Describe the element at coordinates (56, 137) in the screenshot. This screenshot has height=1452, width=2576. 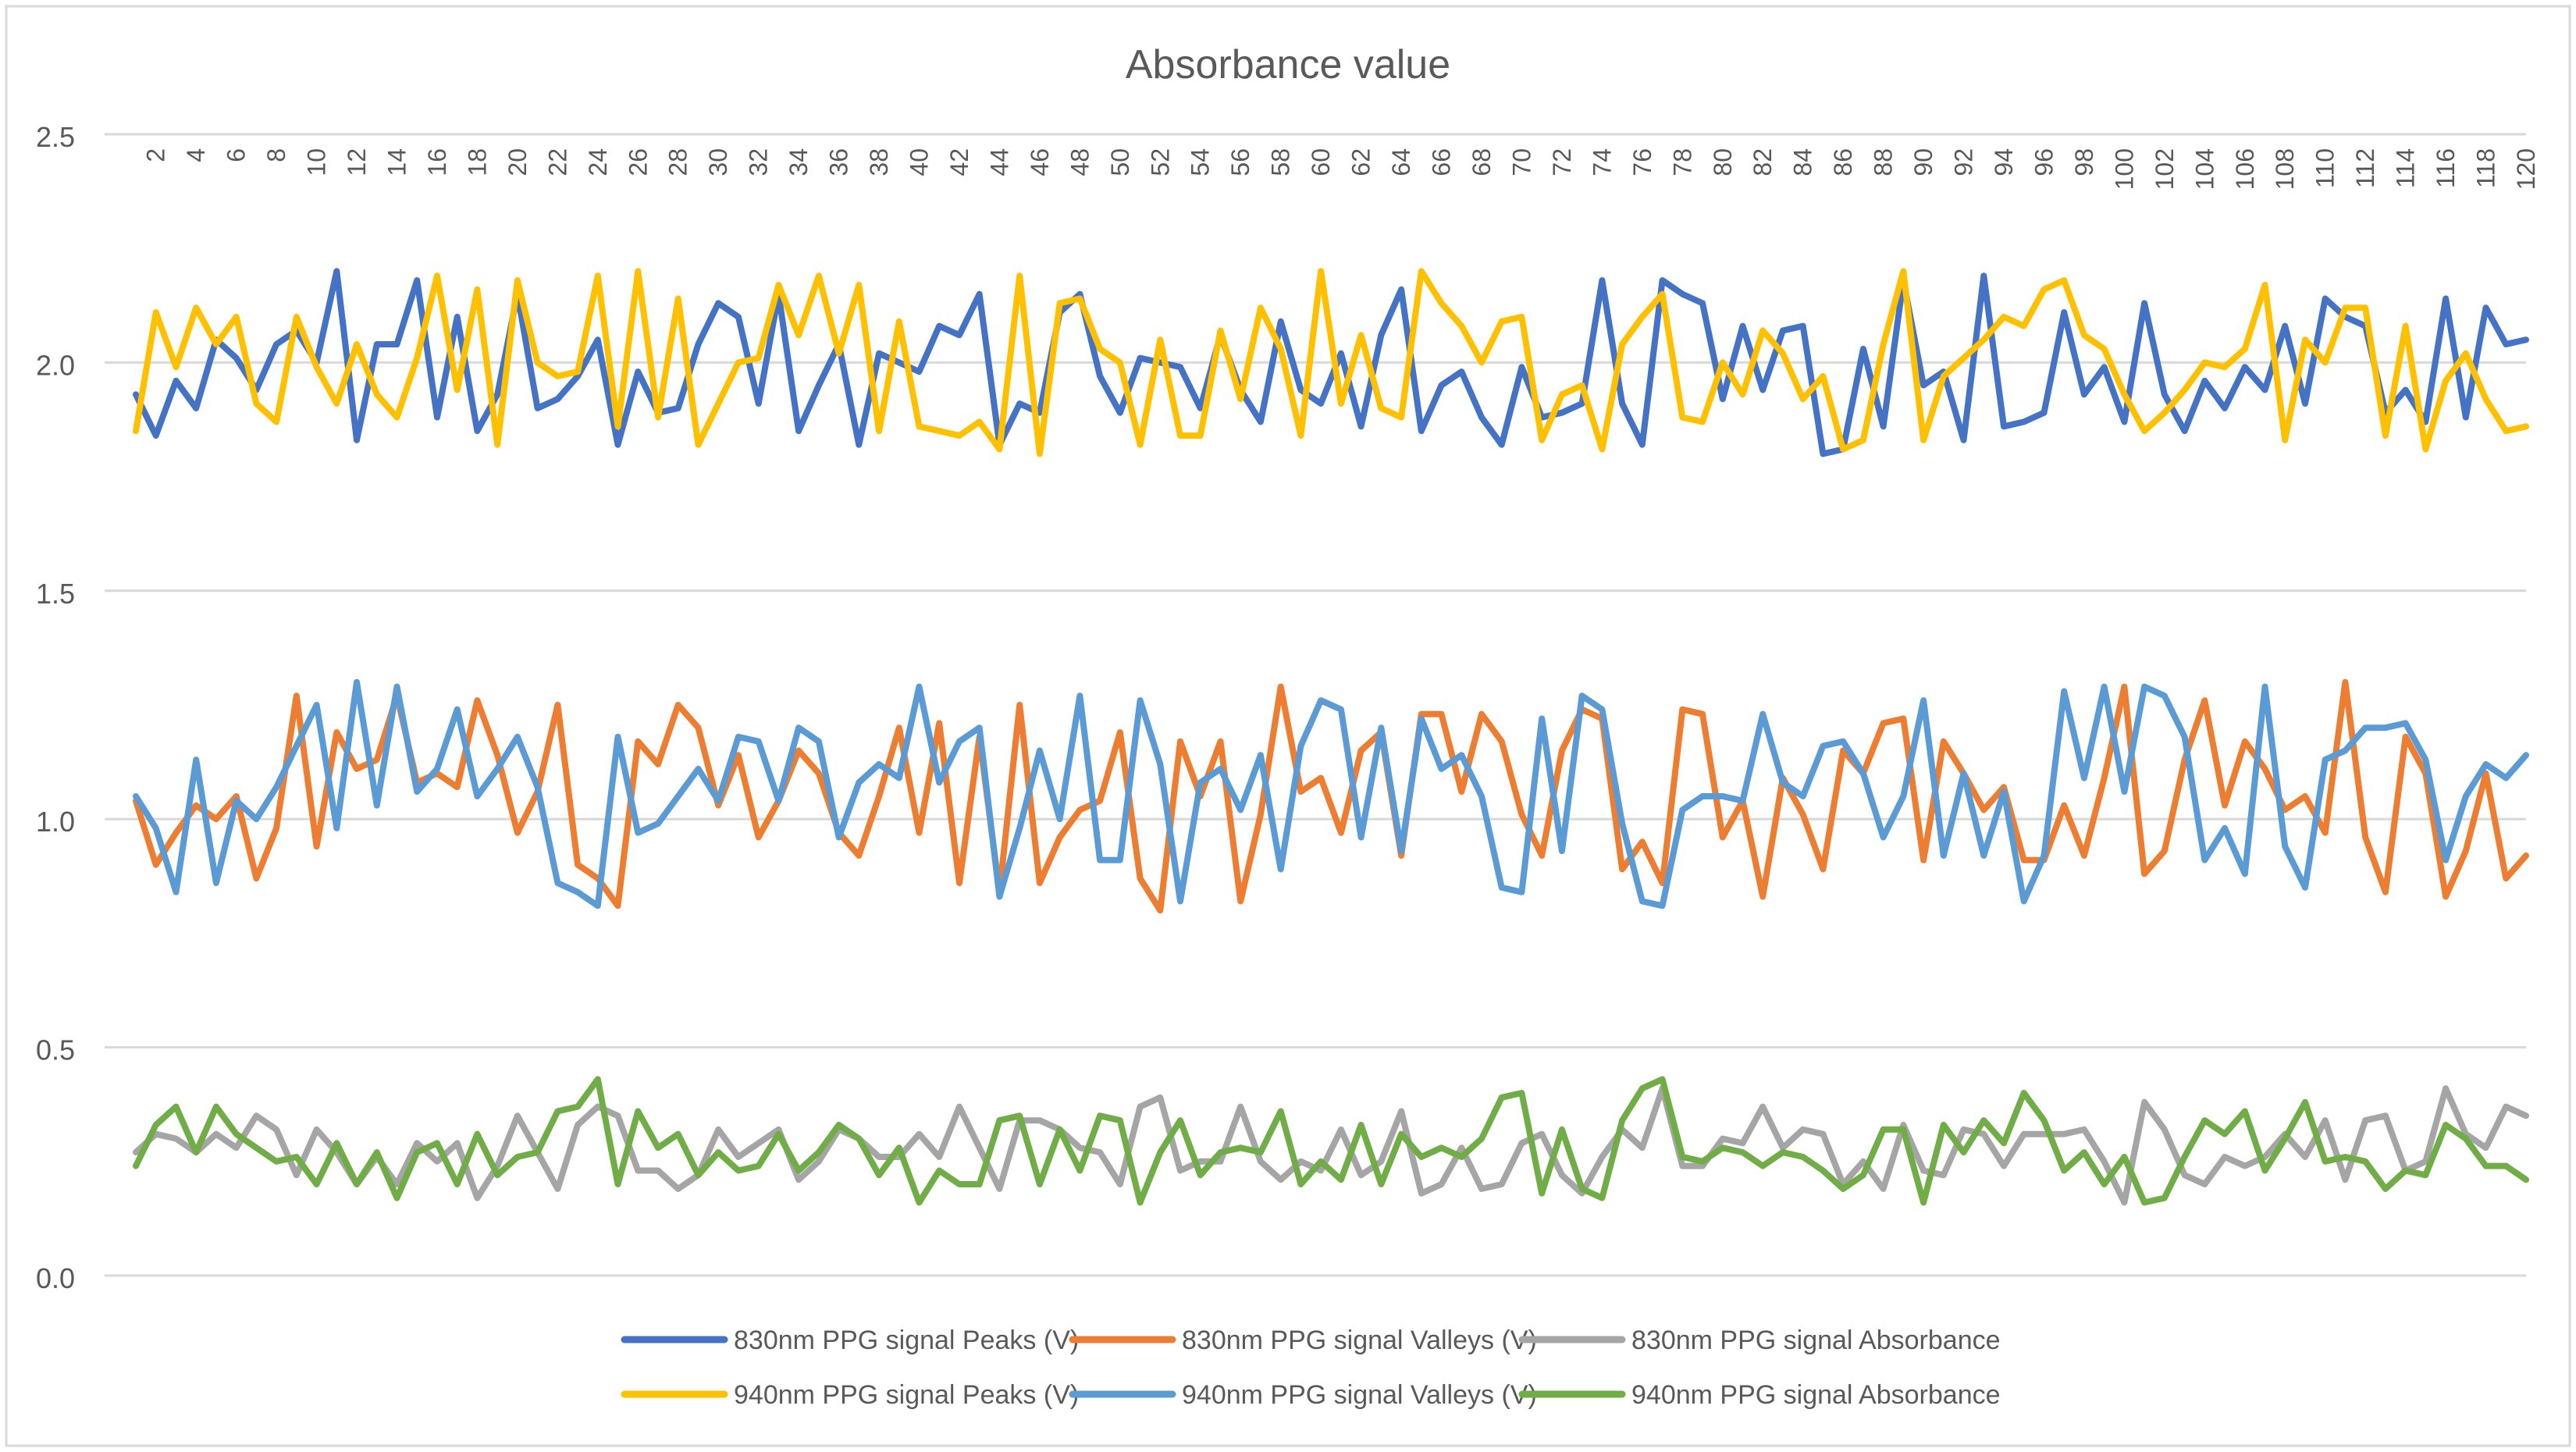
I see `y-tick-label: 2.5` at that location.